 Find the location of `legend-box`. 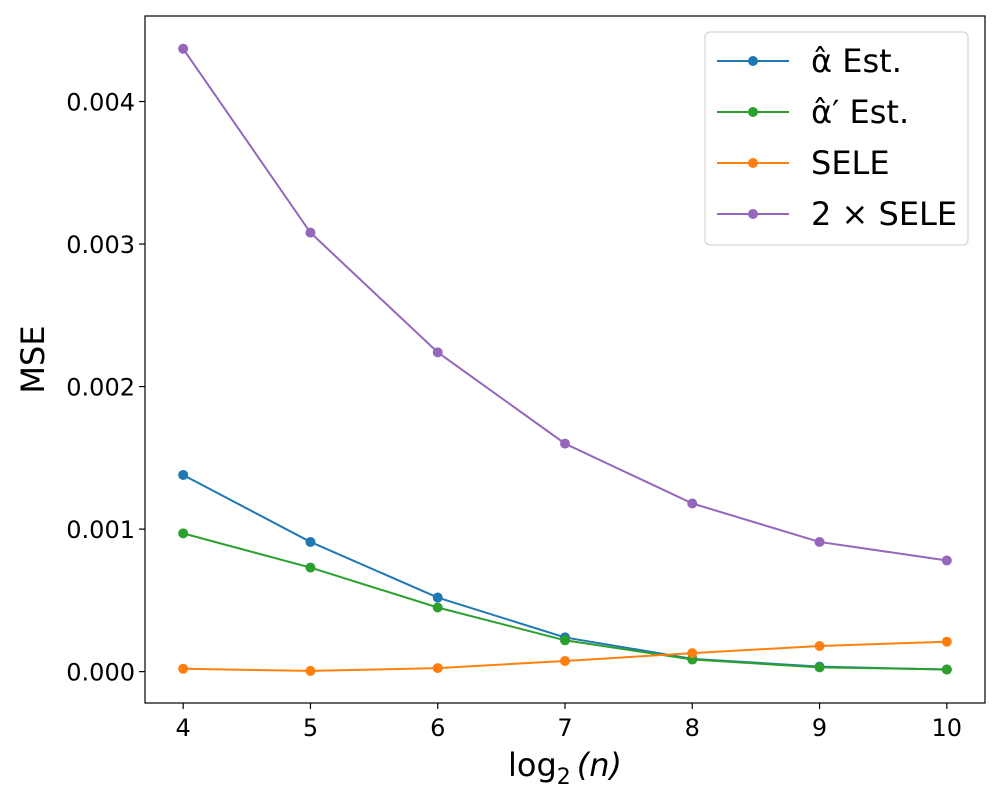

legend-box is located at coordinates (836, 138).